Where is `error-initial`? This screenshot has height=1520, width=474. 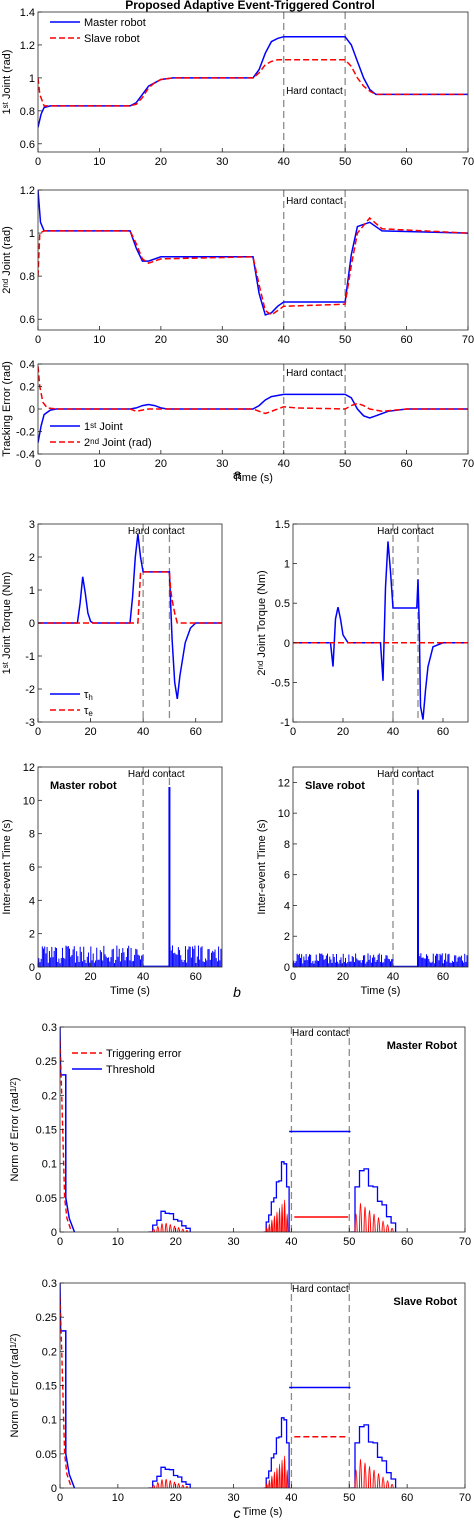
error-initial is located at coordinates (66, 1392).